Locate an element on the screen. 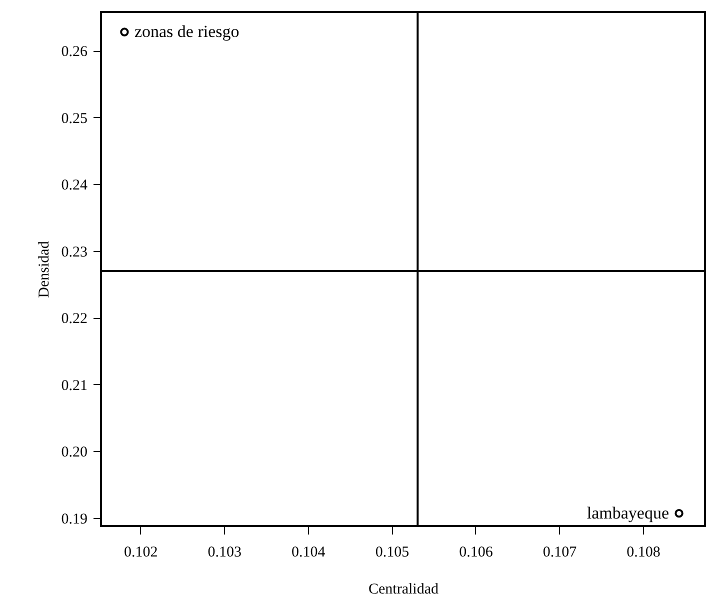 The height and width of the screenshot is (614, 708). y-tick-label: 0.22 is located at coordinates (74, 319).